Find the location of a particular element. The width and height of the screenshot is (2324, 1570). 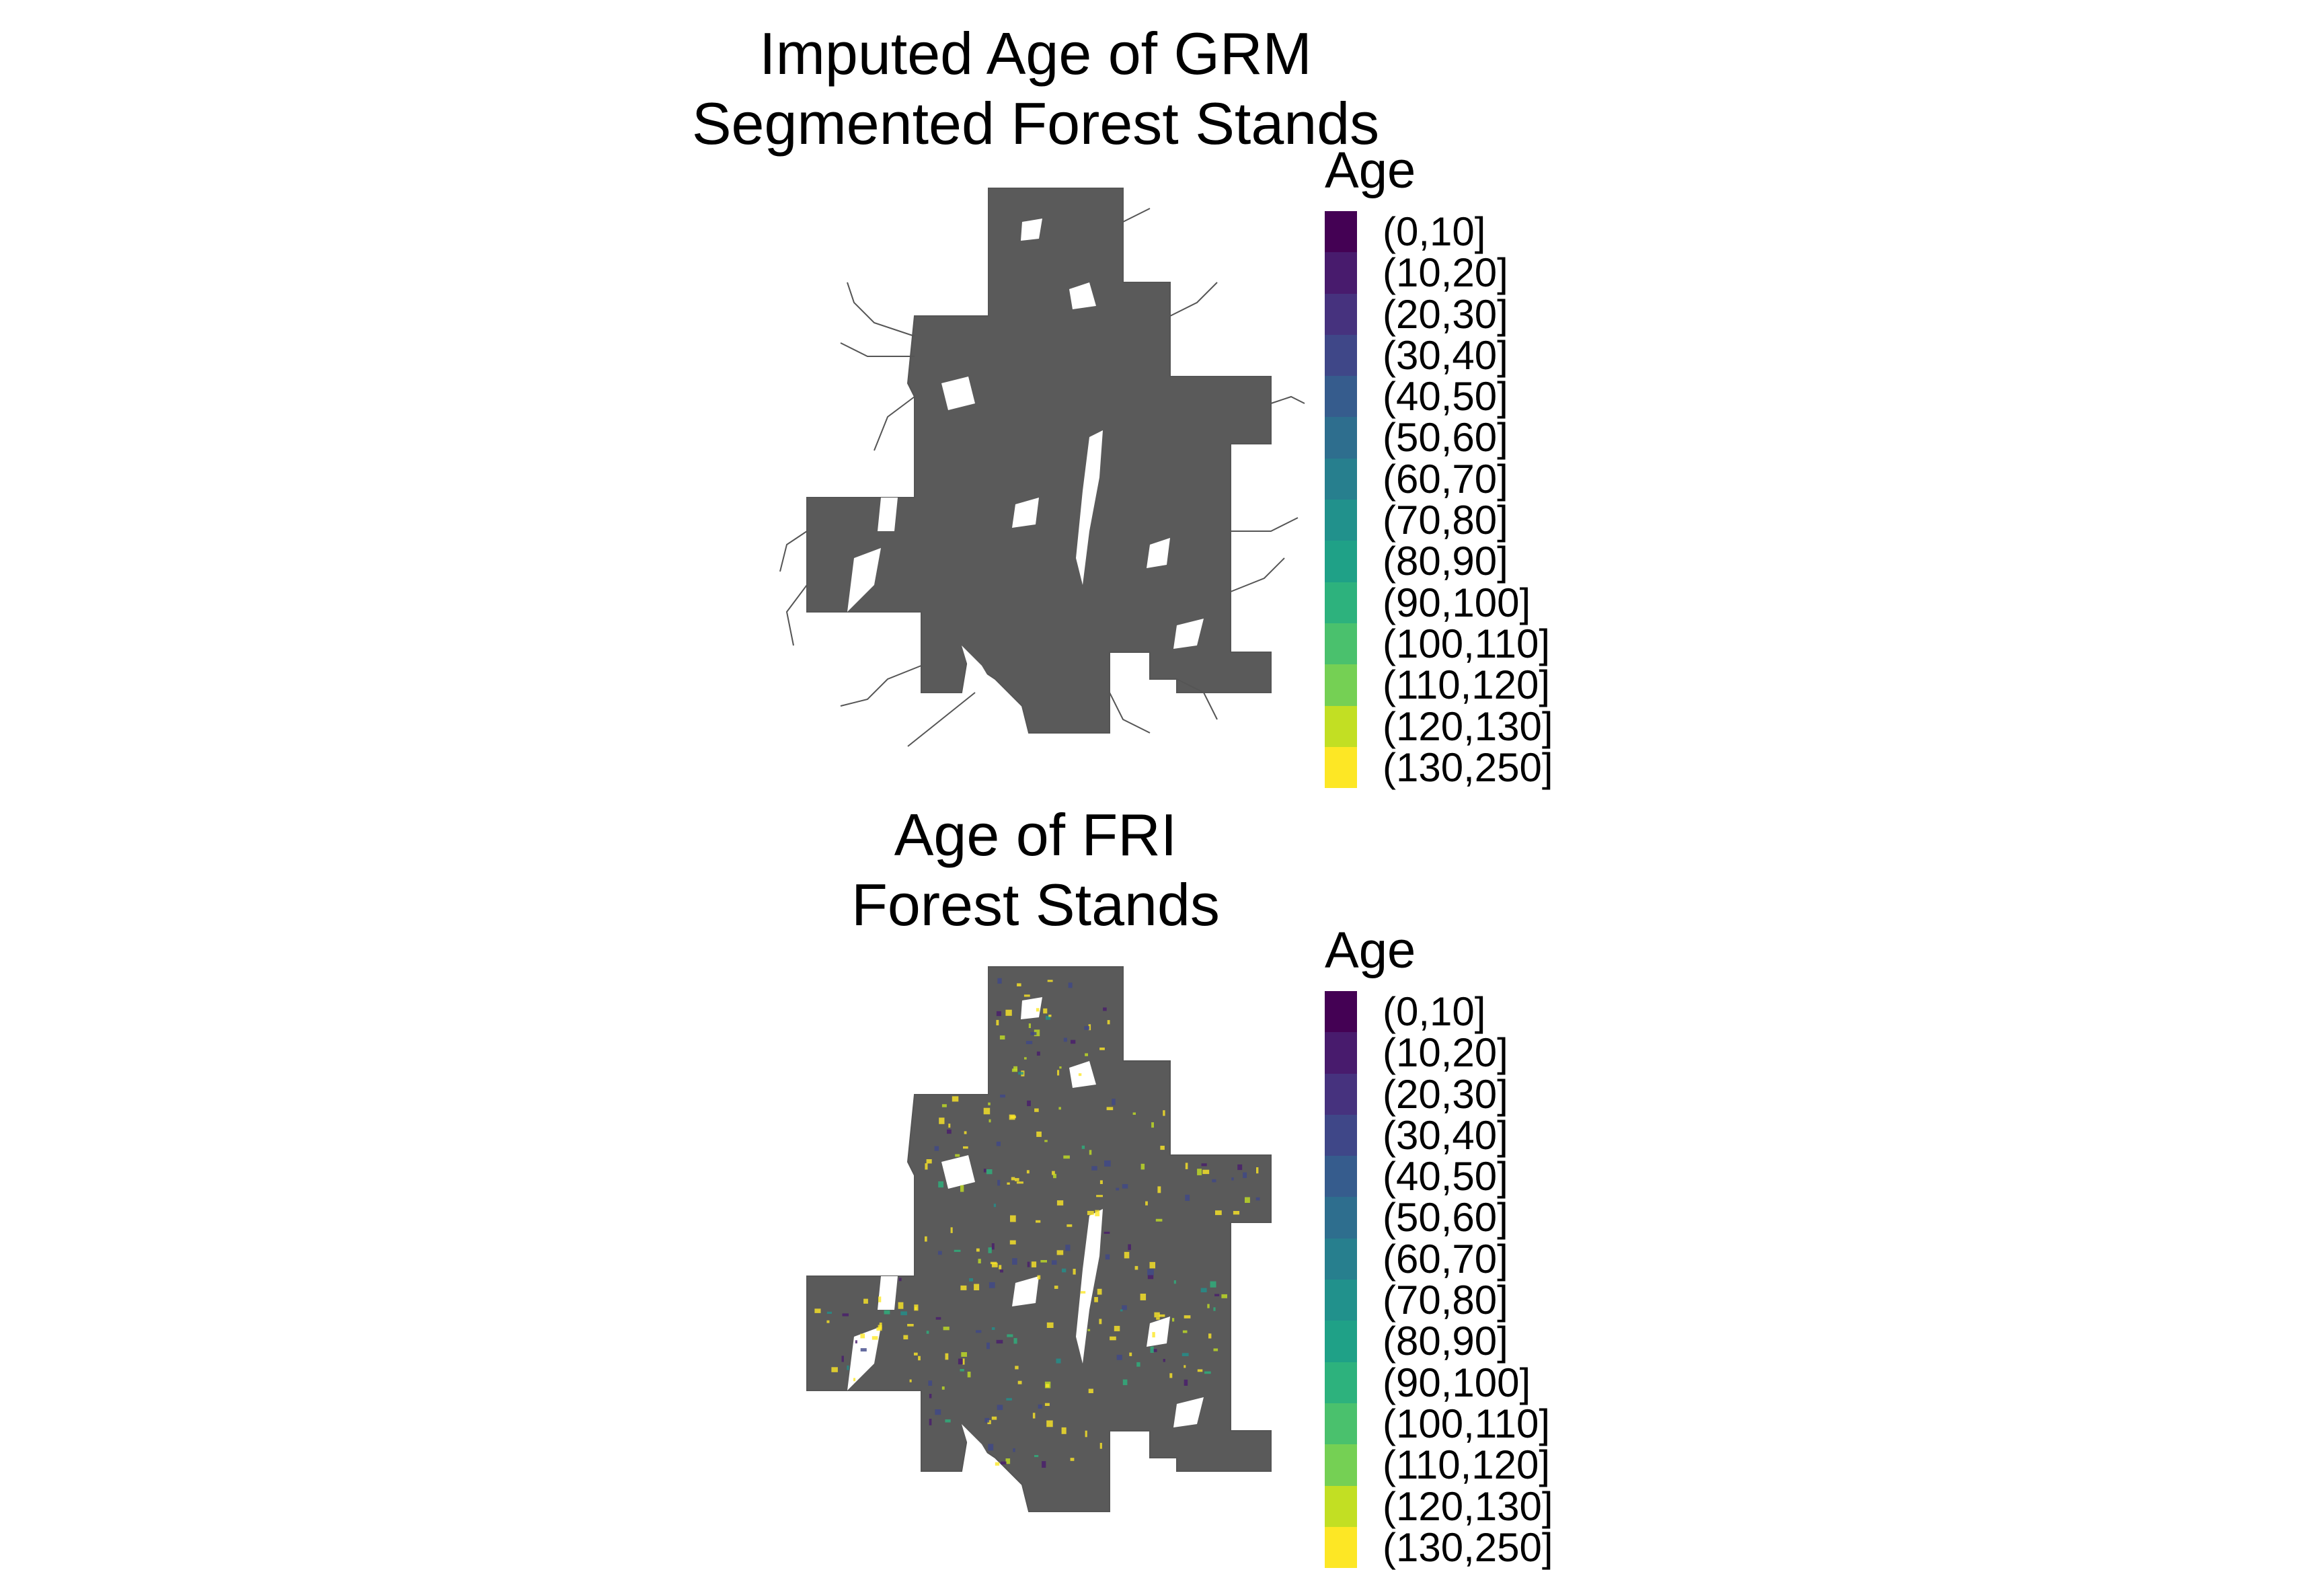

forest-stands-map-grm is located at coordinates (1042, 467).